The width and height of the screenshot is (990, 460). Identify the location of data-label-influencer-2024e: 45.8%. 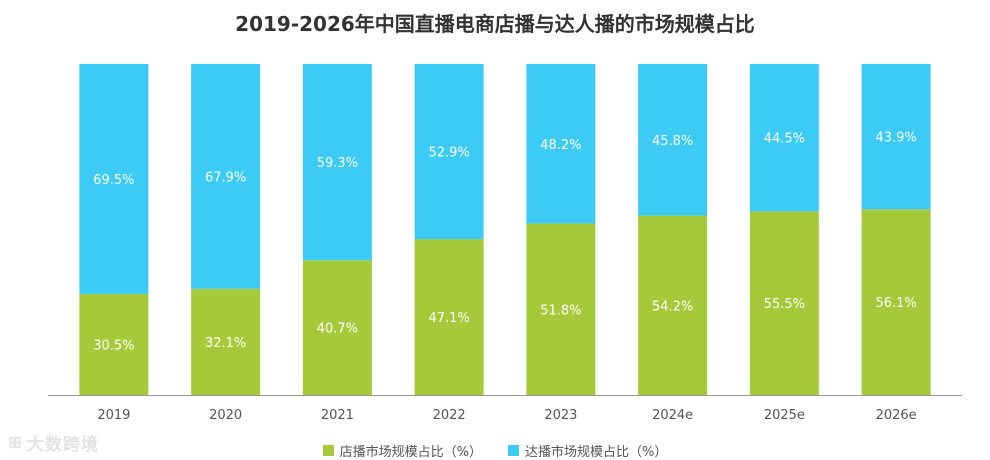
(672, 141).